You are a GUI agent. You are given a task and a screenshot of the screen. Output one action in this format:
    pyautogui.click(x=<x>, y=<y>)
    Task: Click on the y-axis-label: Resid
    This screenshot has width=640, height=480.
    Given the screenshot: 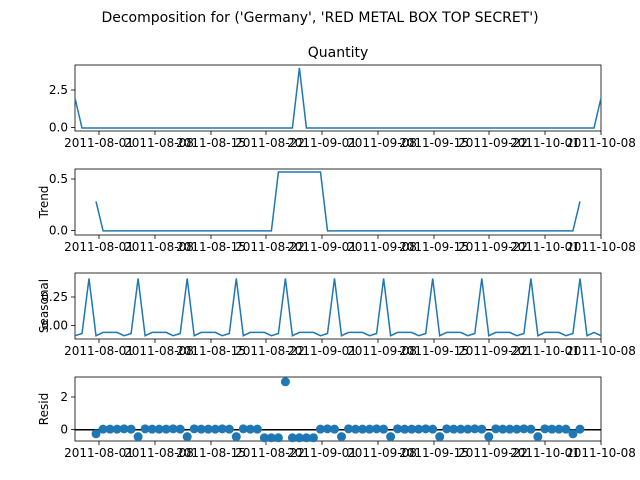 What is the action you would take?
    pyautogui.click(x=44, y=409)
    